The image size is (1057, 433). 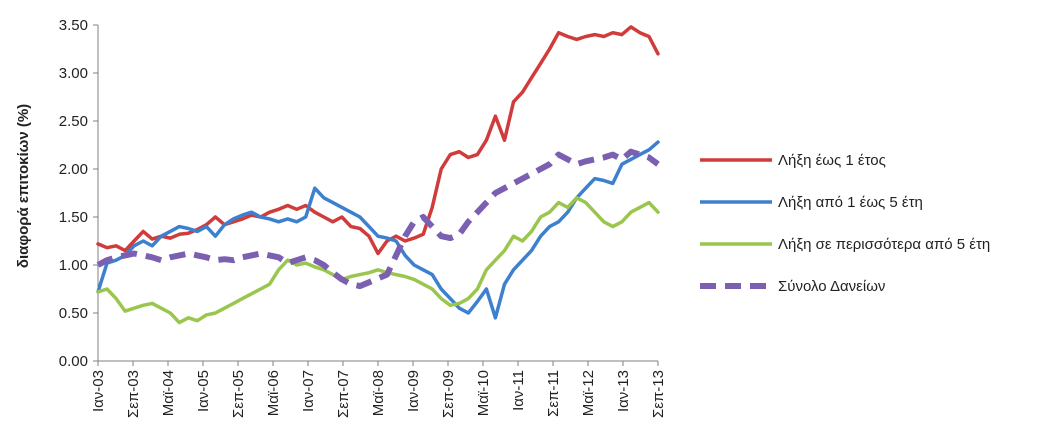 I want to click on y-tick-label: 2.00, so click(x=73, y=169).